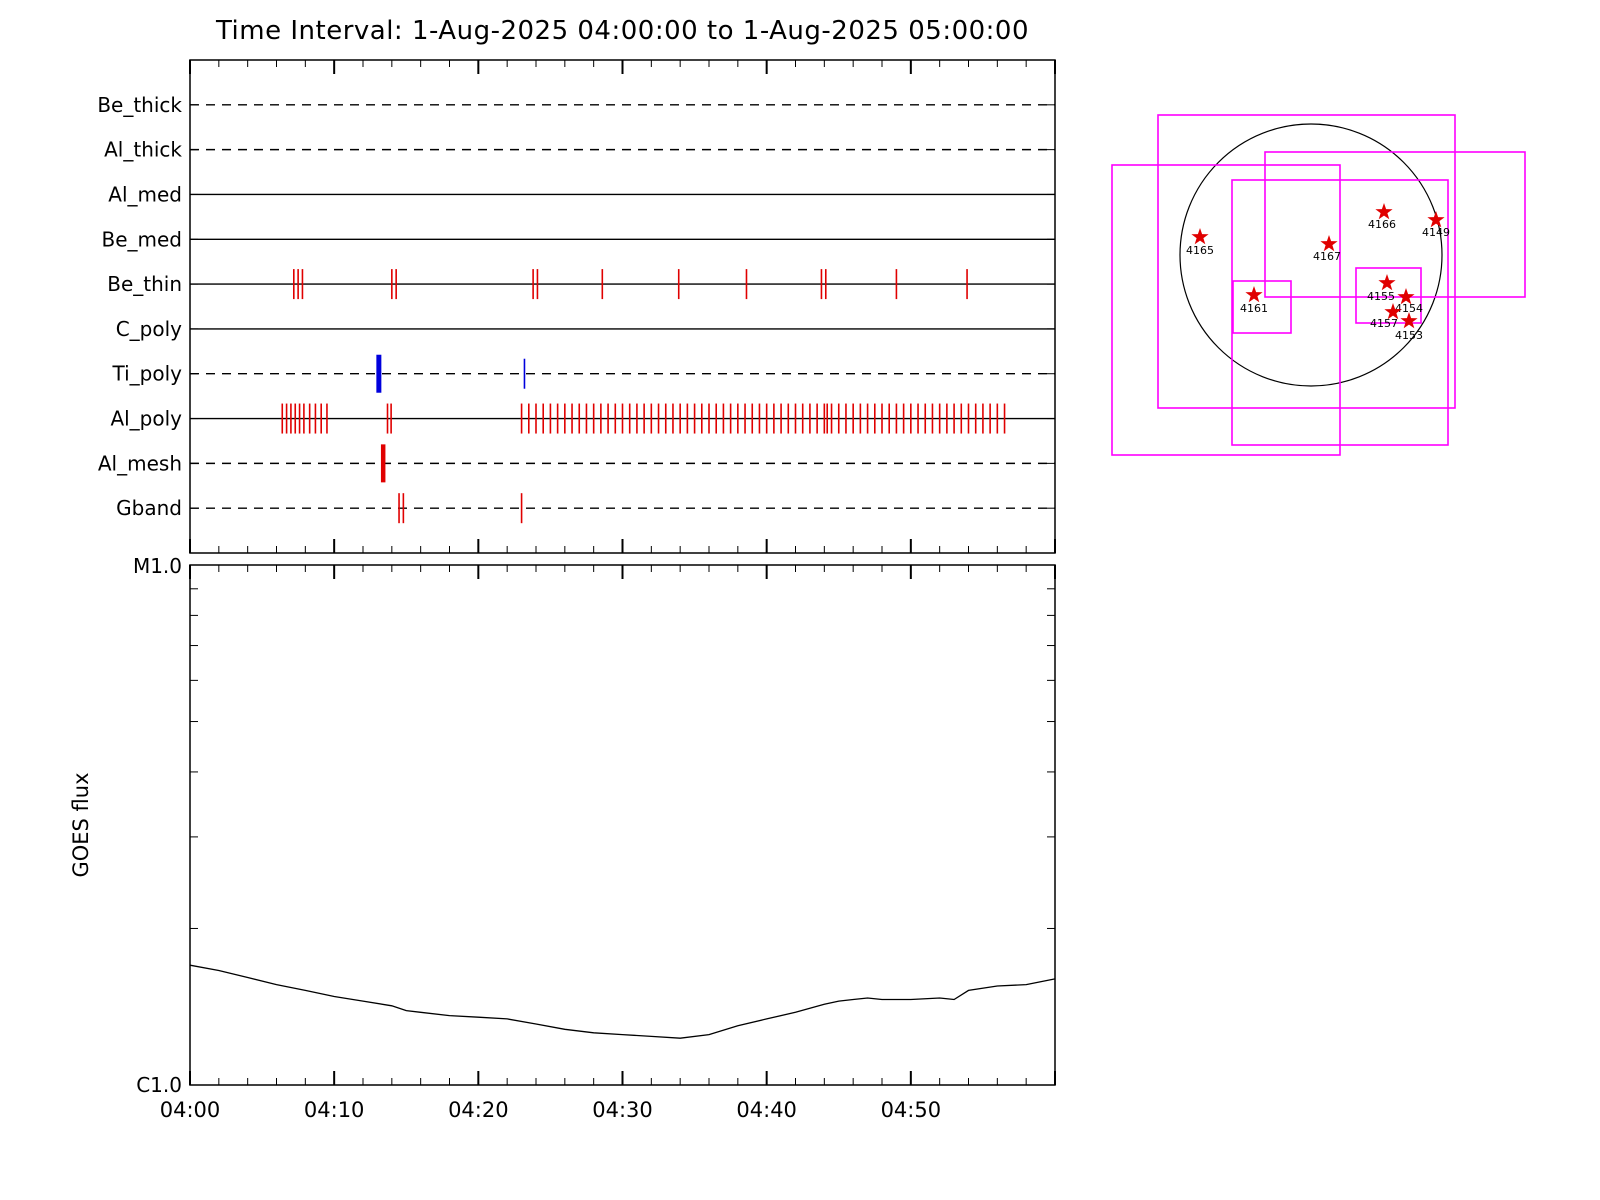 This screenshot has width=1600, height=1200. Describe the element at coordinates (159, 1085) in the screenshot. I see `flux-axis-bottom-label: C1.0` at that location.